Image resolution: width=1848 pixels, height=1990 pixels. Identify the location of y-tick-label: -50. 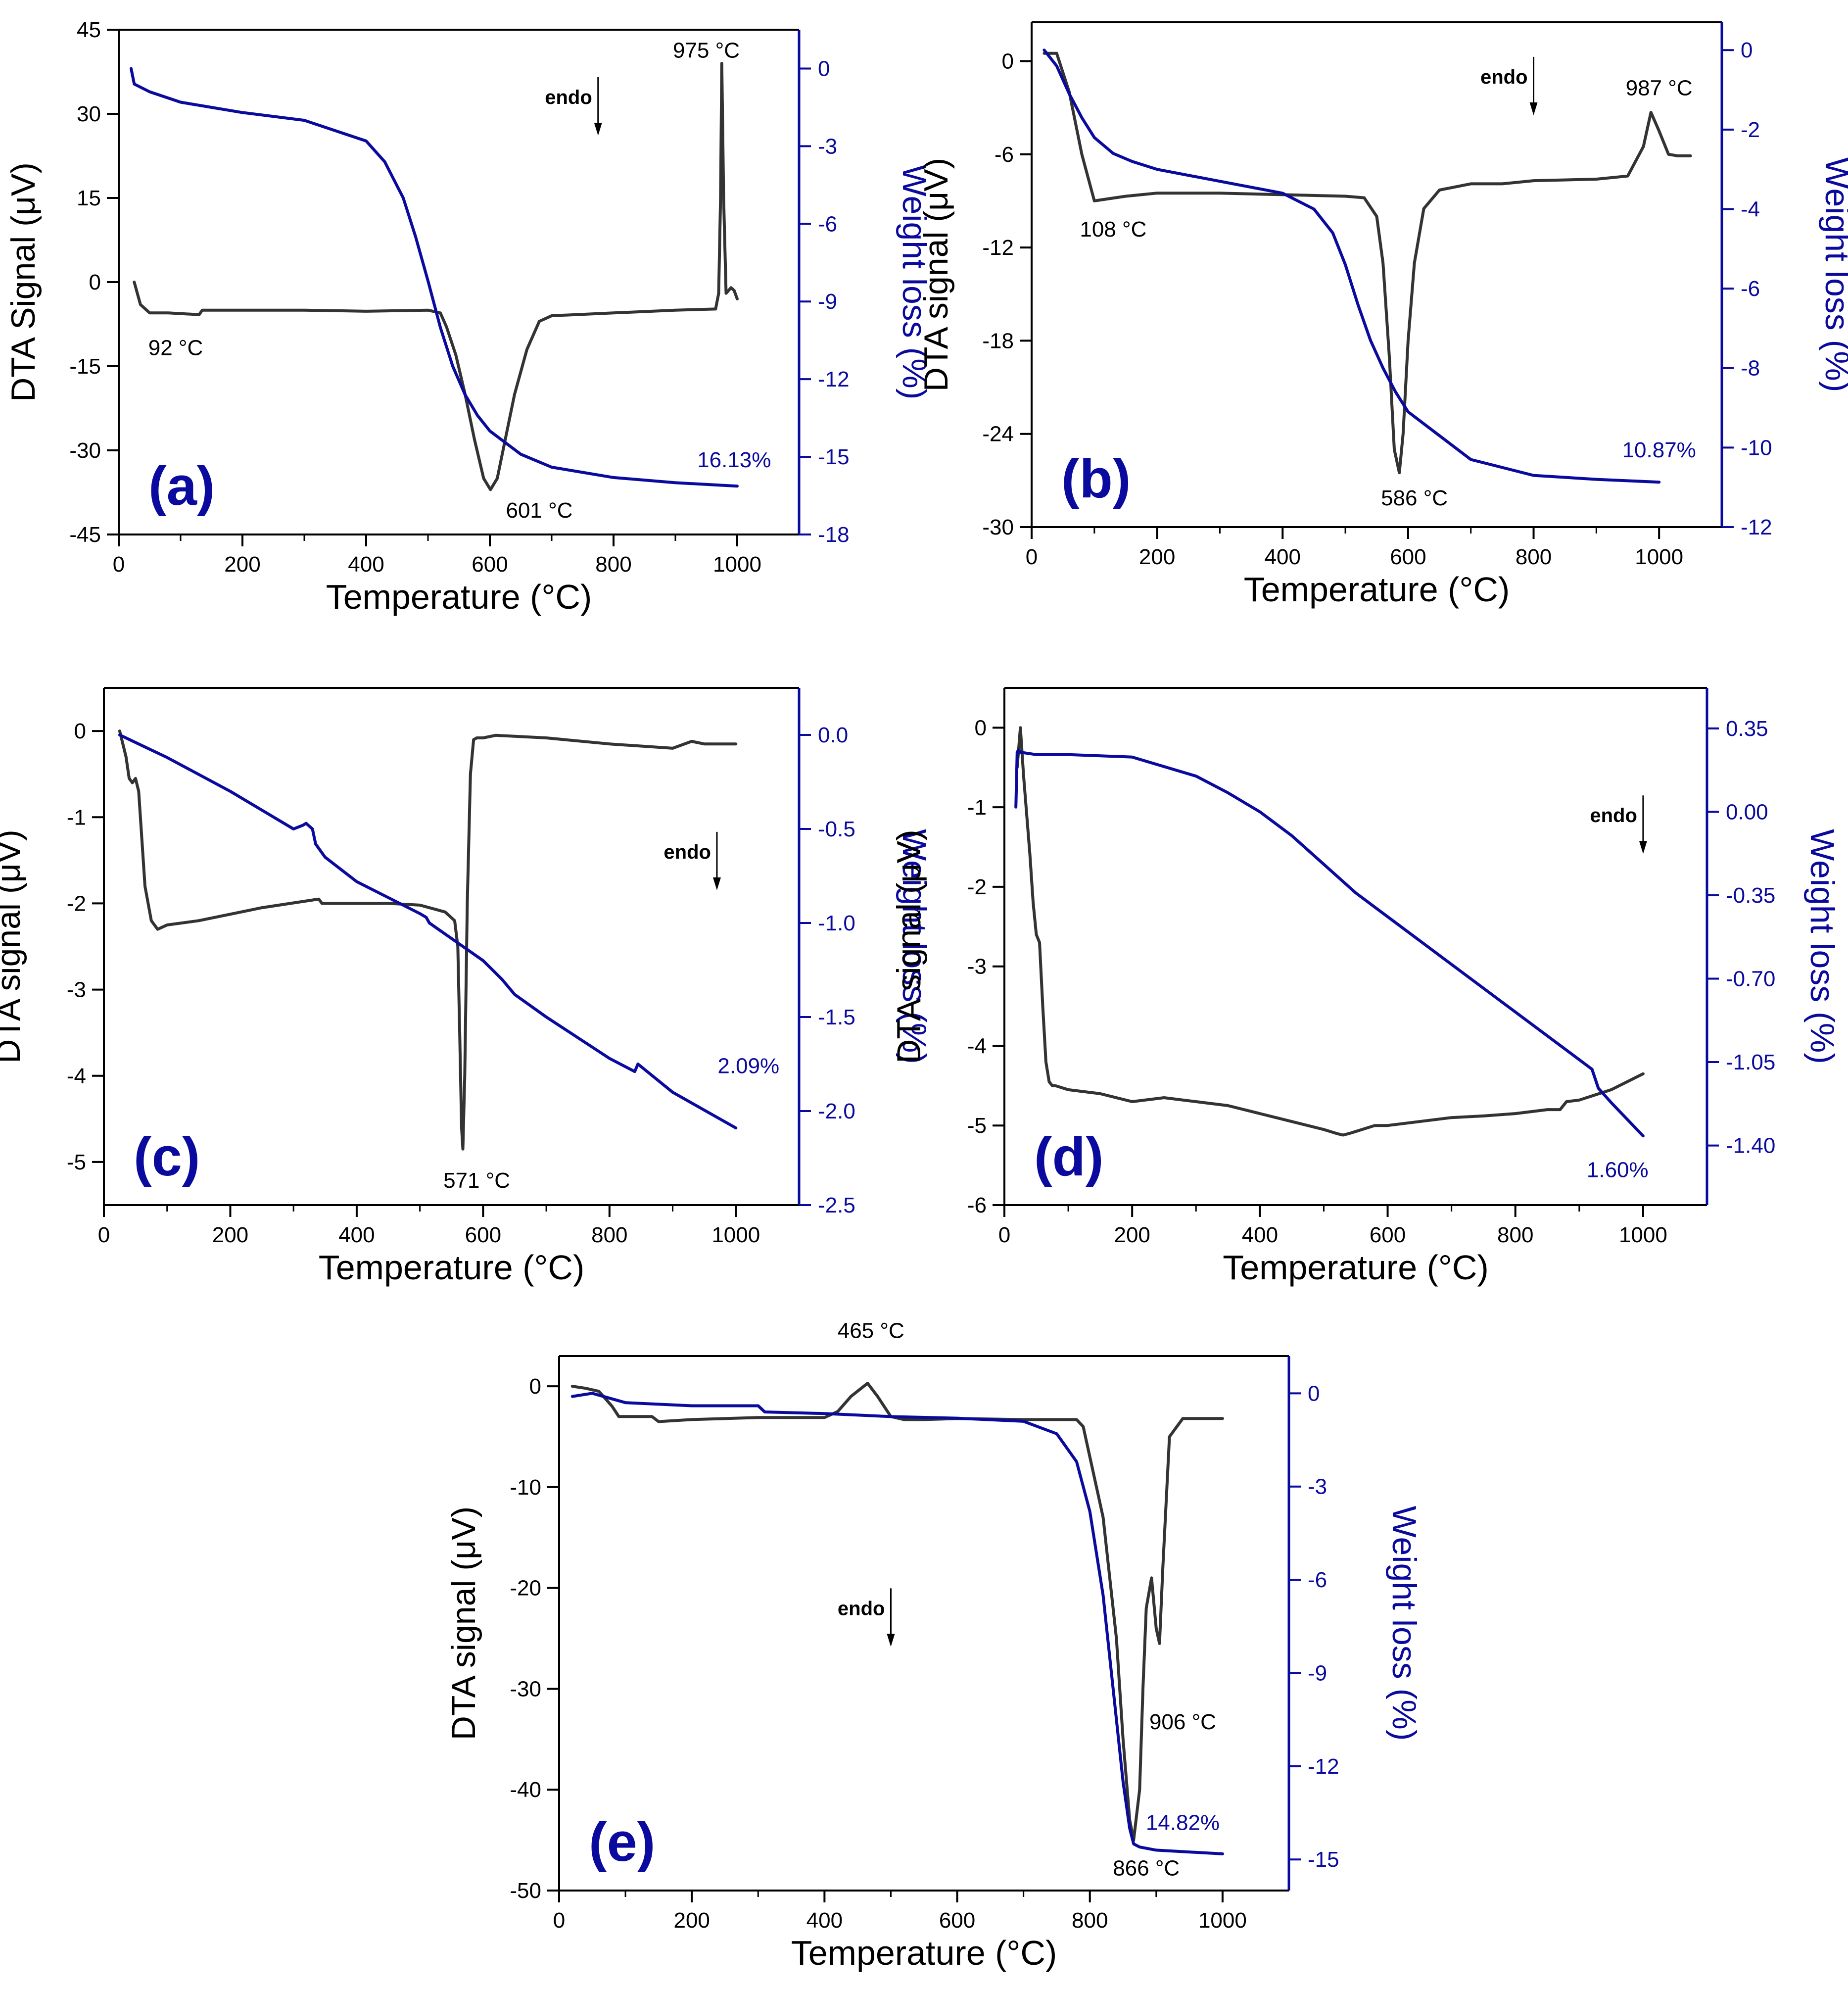
(525, 1891).